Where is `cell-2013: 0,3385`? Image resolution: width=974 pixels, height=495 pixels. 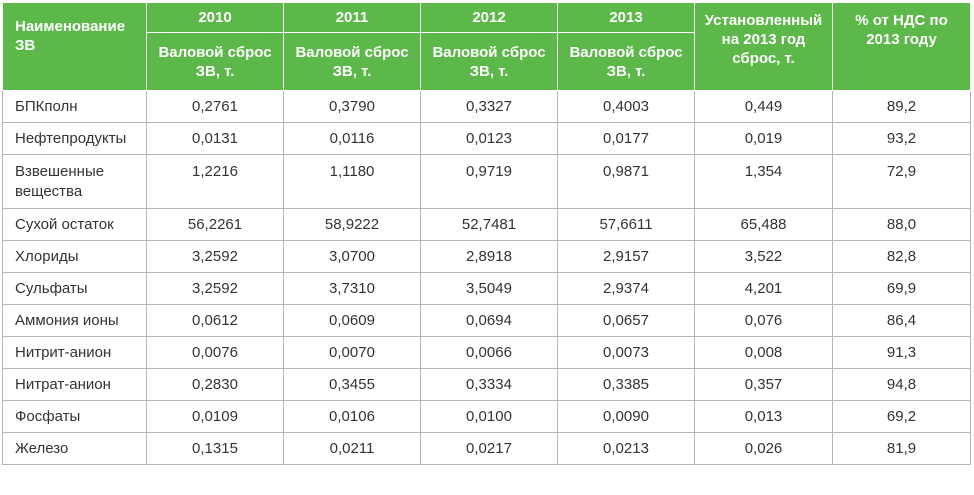
cell-2013: 0,3385 is located at coordinates (626, 384).